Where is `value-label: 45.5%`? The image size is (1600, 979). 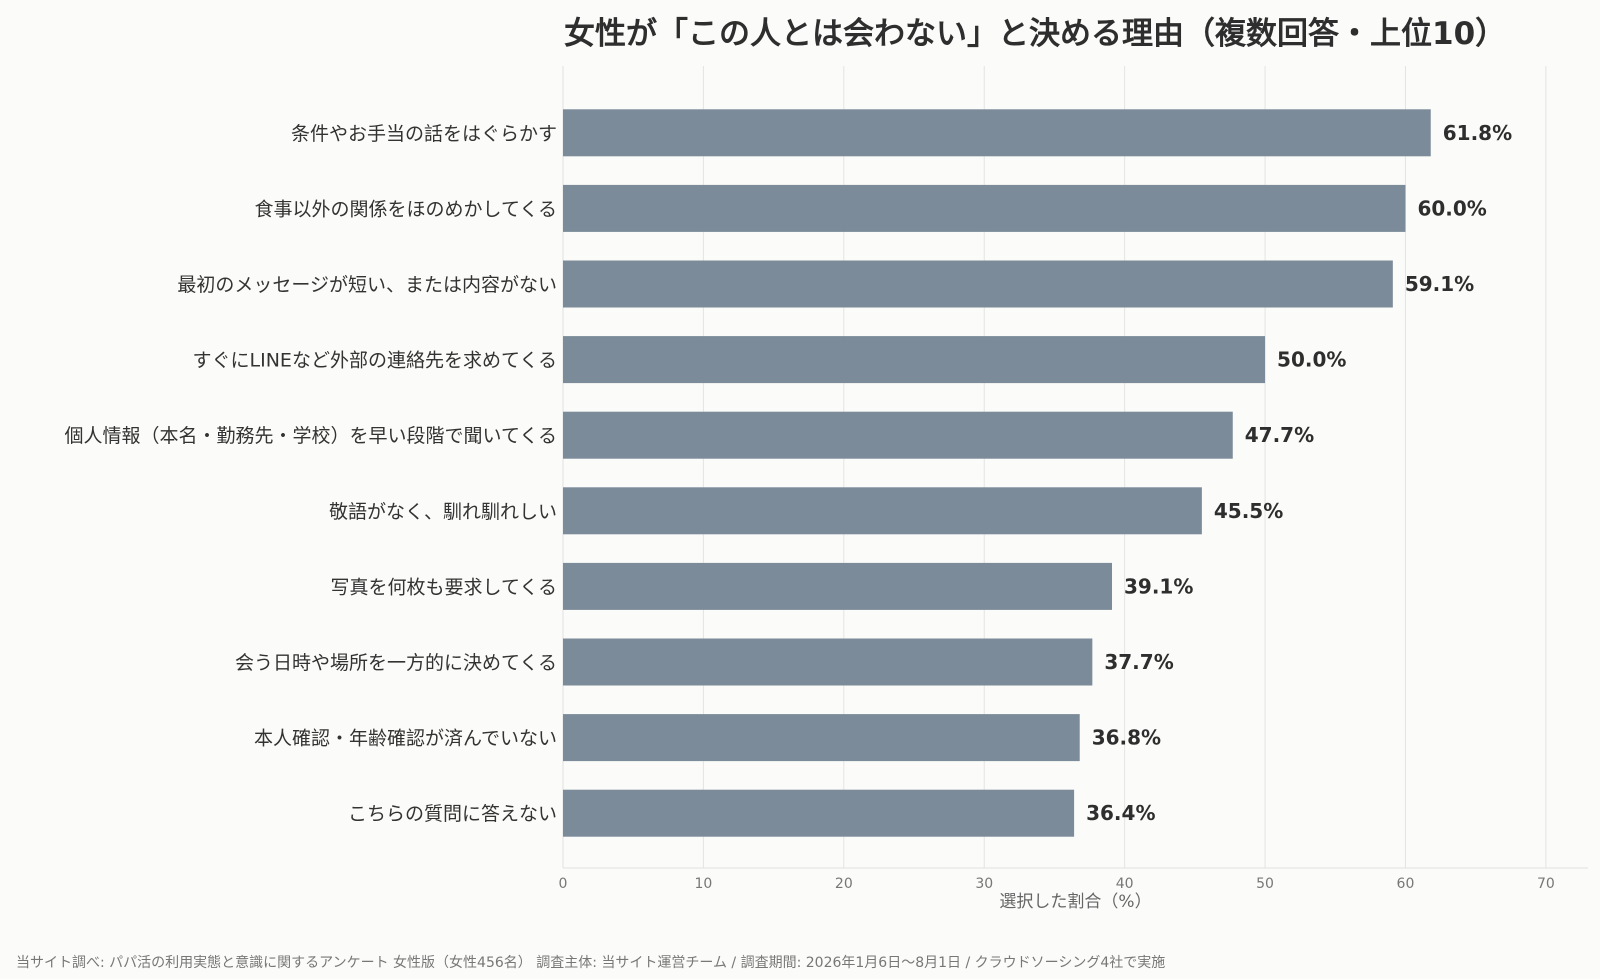
value-label: 45.5% is located at coordinates (1248, 511).